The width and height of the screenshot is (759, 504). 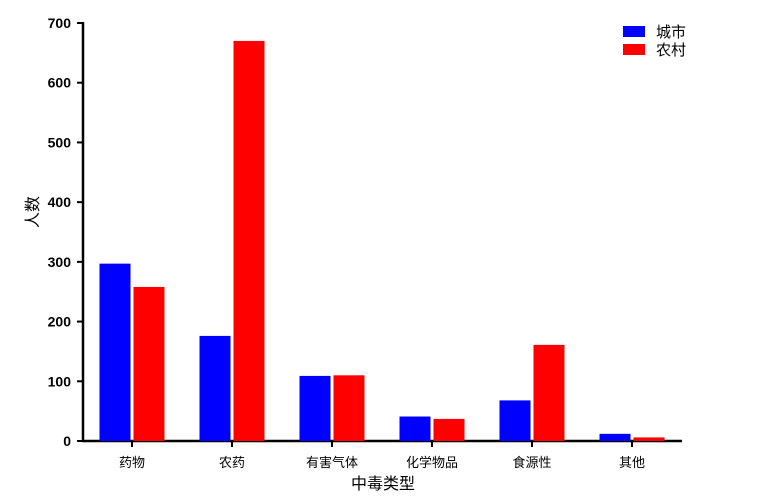 I want to click on y-tick-label: 700, so click(x=60, y=23).